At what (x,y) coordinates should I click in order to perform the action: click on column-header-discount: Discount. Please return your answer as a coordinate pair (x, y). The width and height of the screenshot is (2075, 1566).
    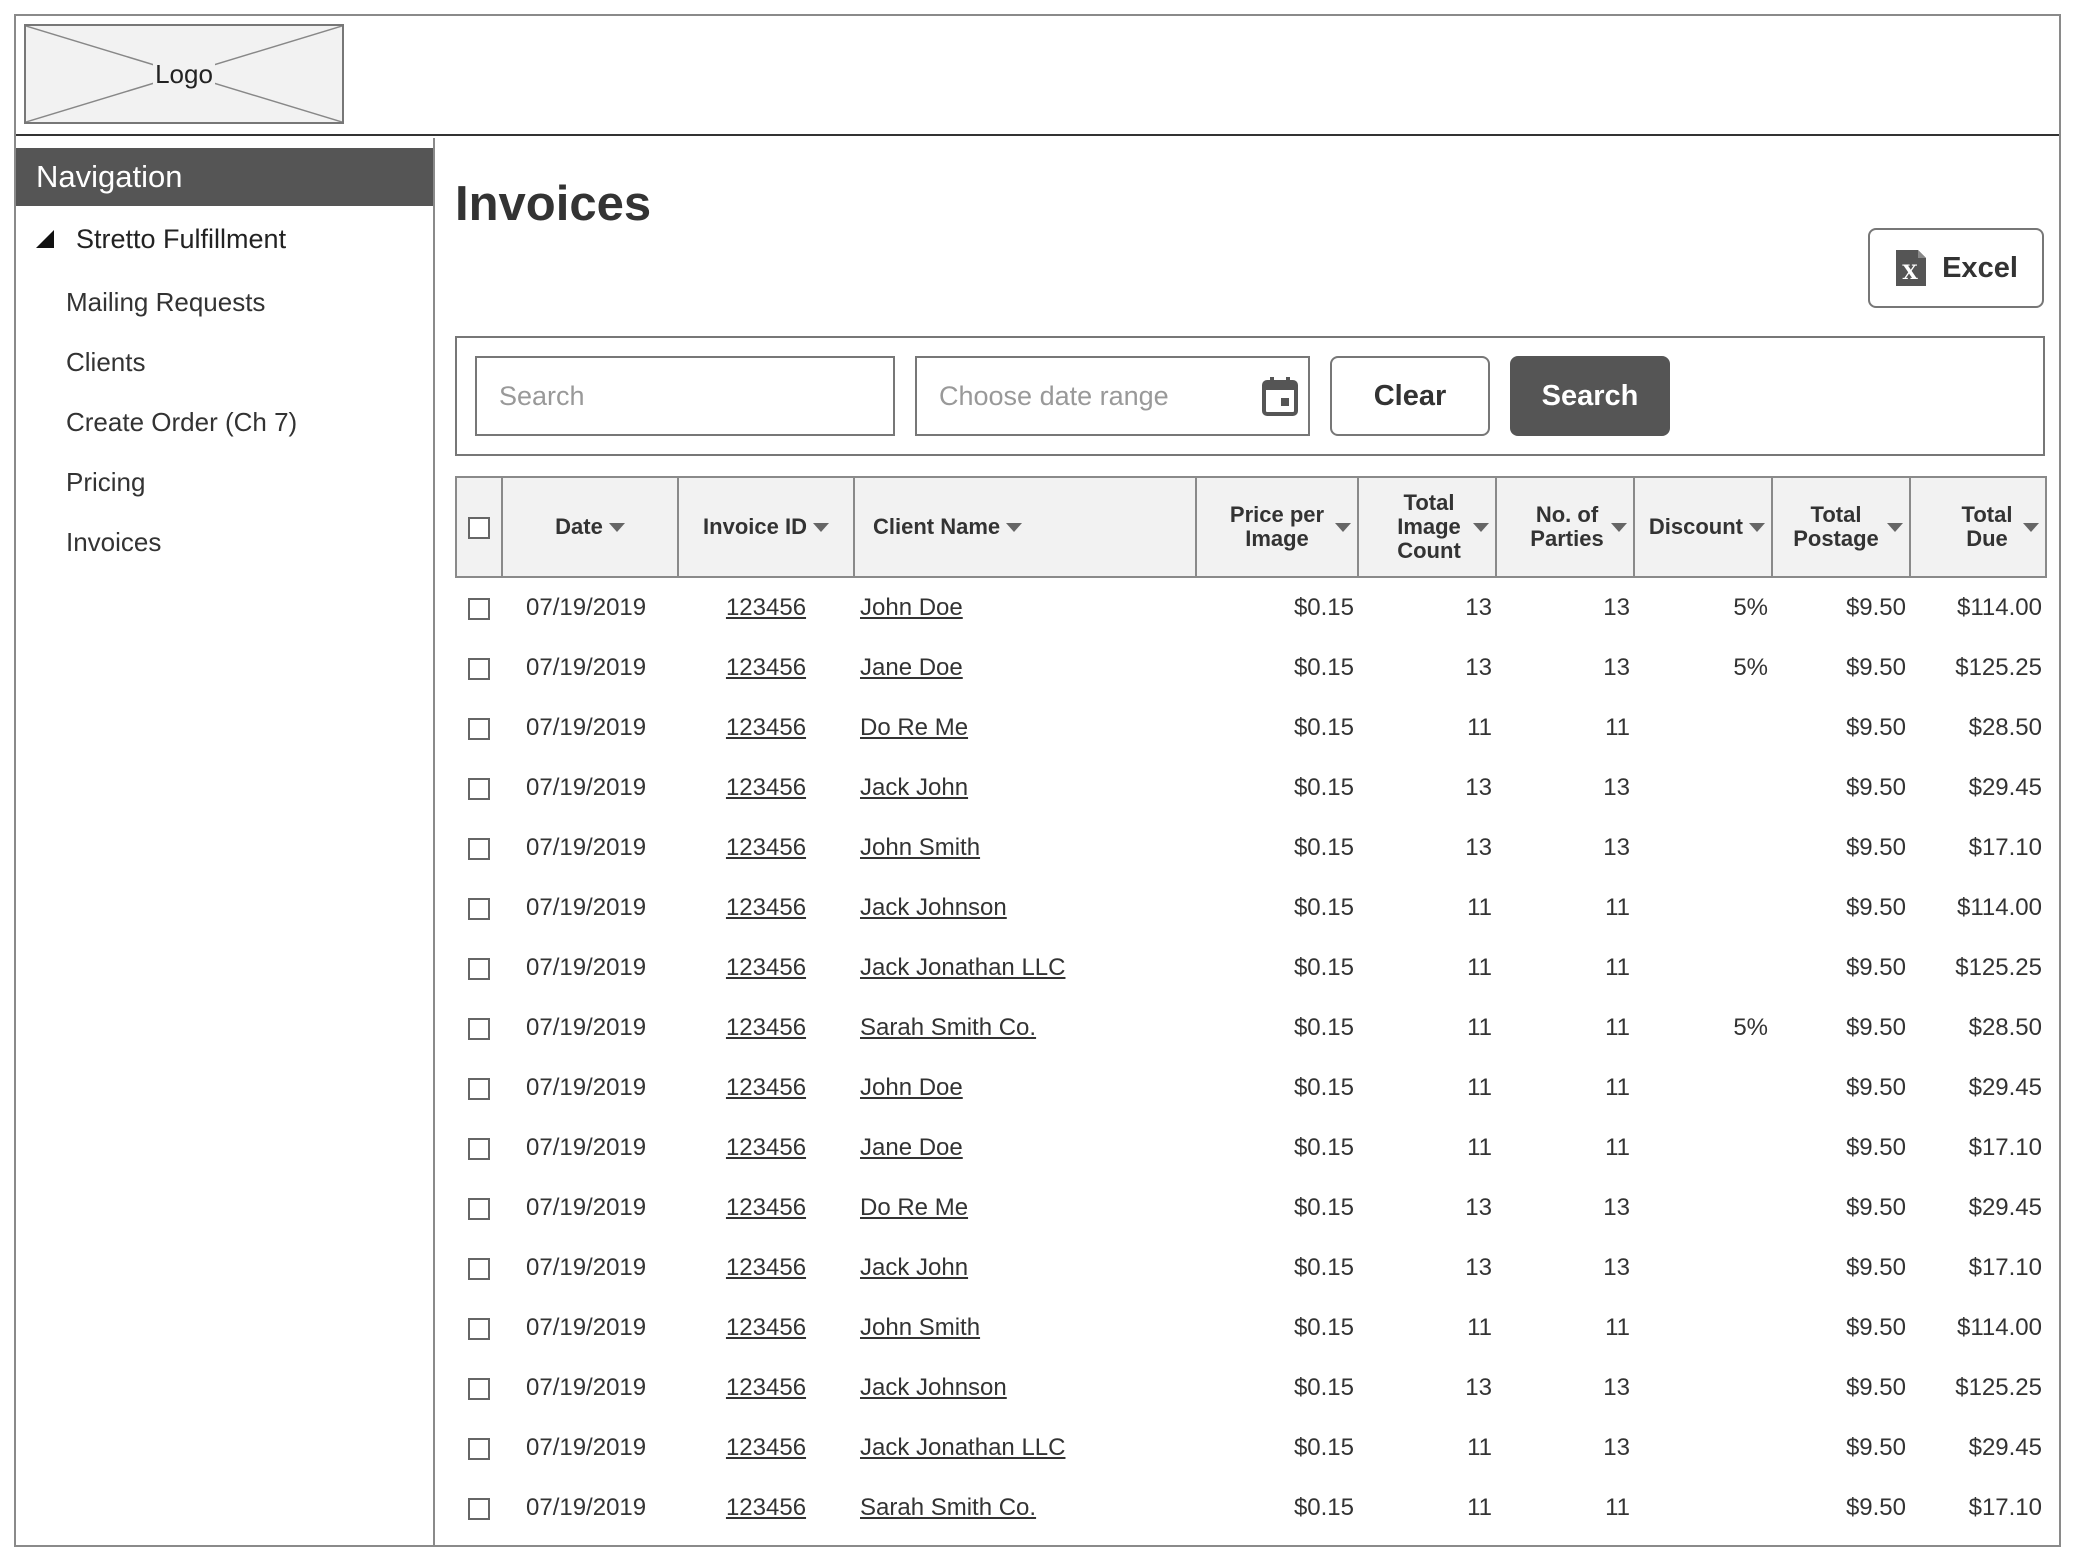
    Looking at the image, I should click on (1703, 527).